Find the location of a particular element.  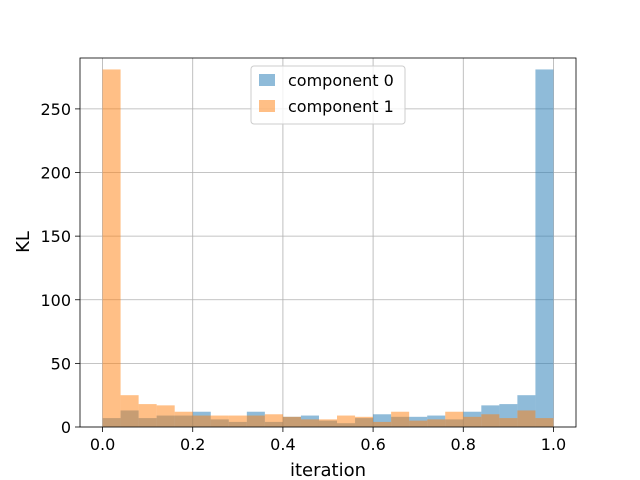

y-tick-label: 50 is located at coordinates (61, 363).